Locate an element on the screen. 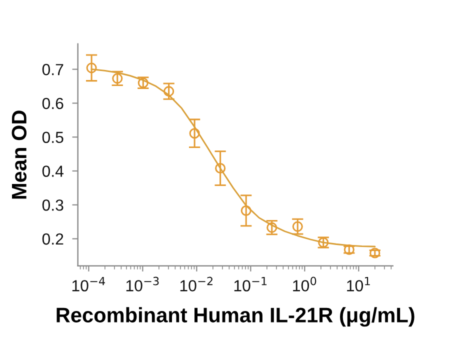 This screenshot has height=340, width=450. x-tick-label: 10$^{0}$ is located at coordinates (304, 284).